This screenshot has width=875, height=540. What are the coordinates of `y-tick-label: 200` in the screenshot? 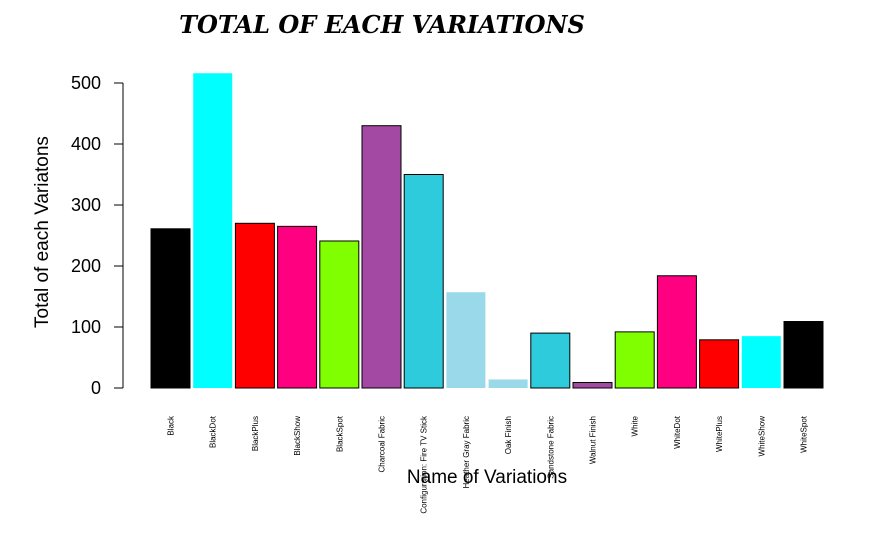 It's located at (86, 266).